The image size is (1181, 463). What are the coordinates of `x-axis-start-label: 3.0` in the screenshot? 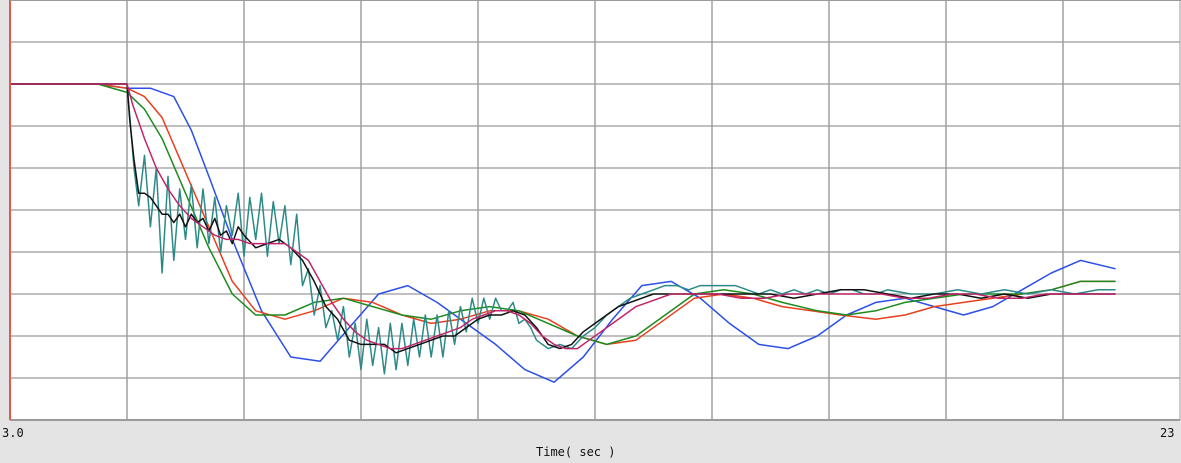 It's located at (13, 433).